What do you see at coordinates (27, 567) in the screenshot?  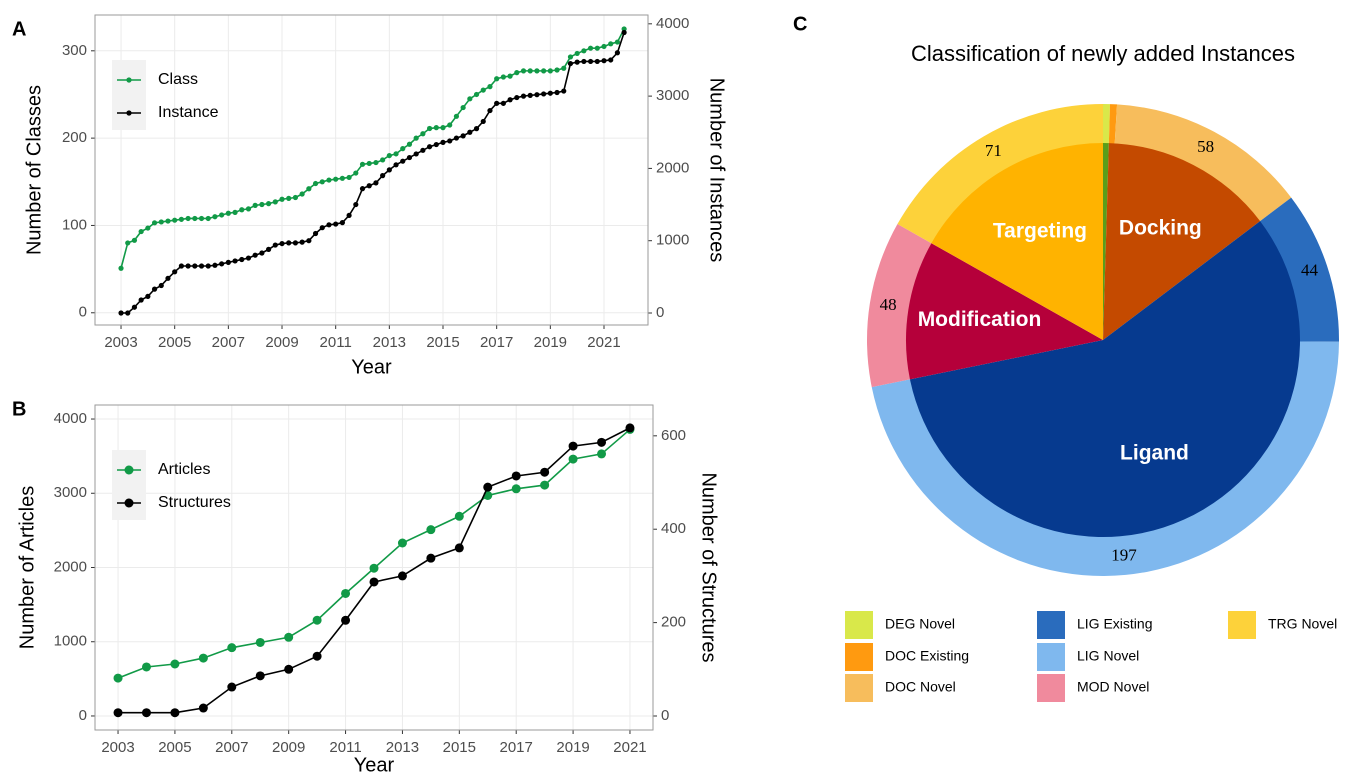 I see `y-axis-title: Number of Articles` at bounding box center [27, 567].